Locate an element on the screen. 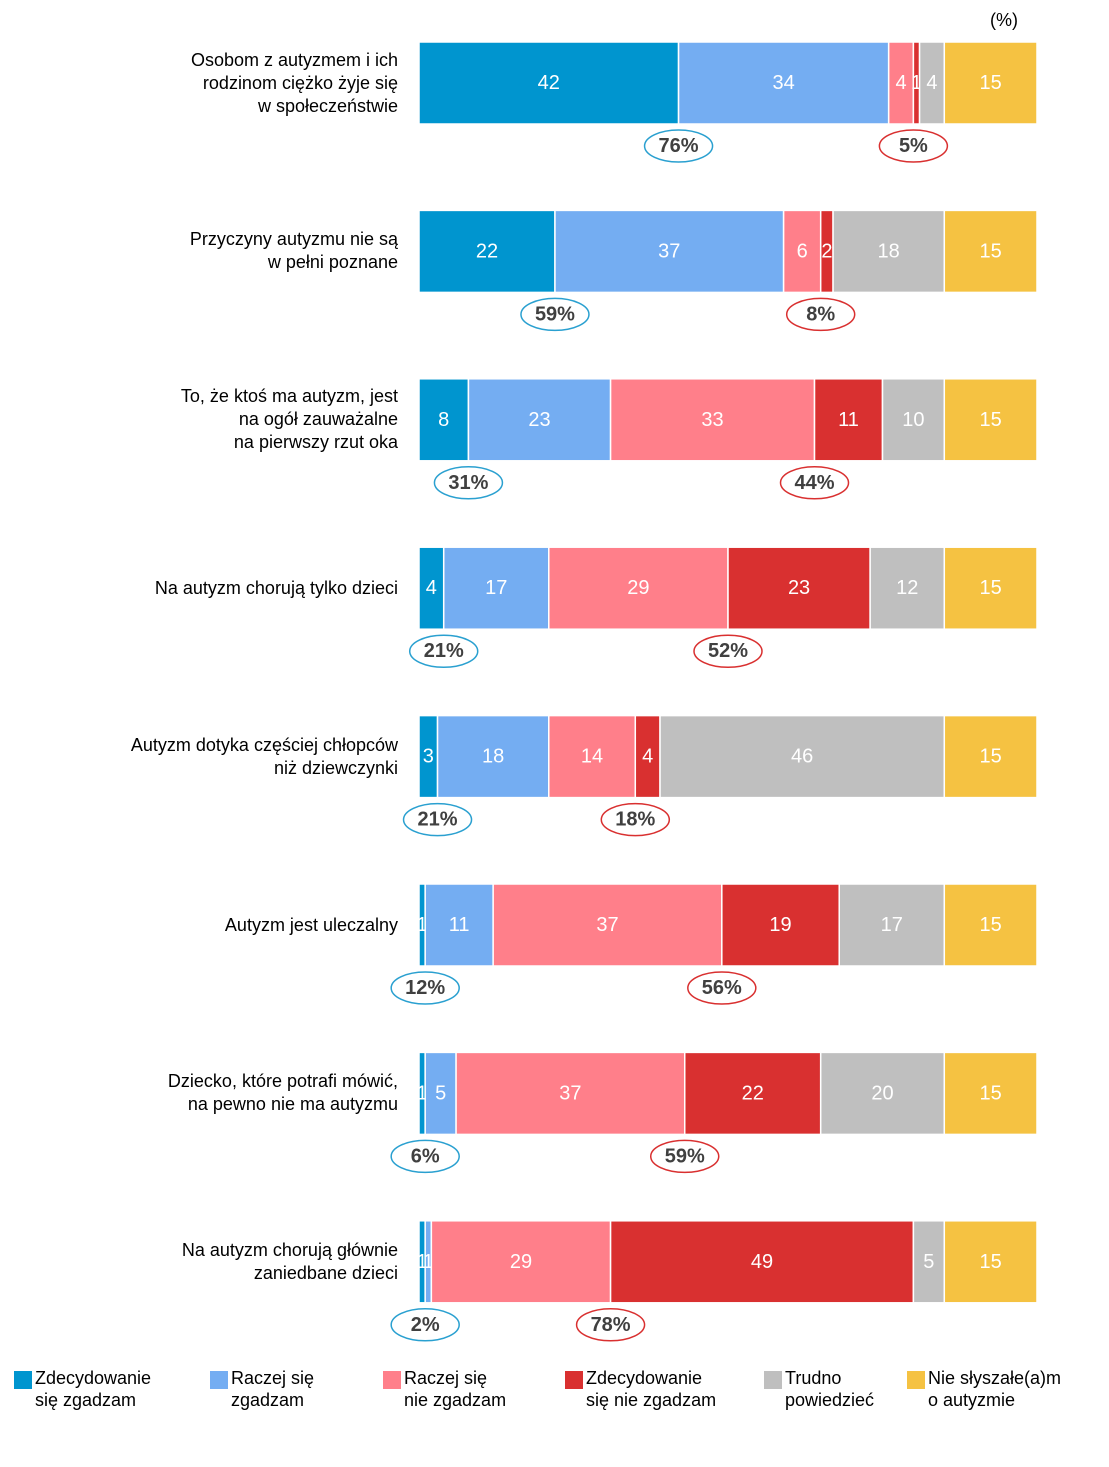 This screenshot has height=1467, width=1109. segment-label: 46 is located at coordinates (802, 757).